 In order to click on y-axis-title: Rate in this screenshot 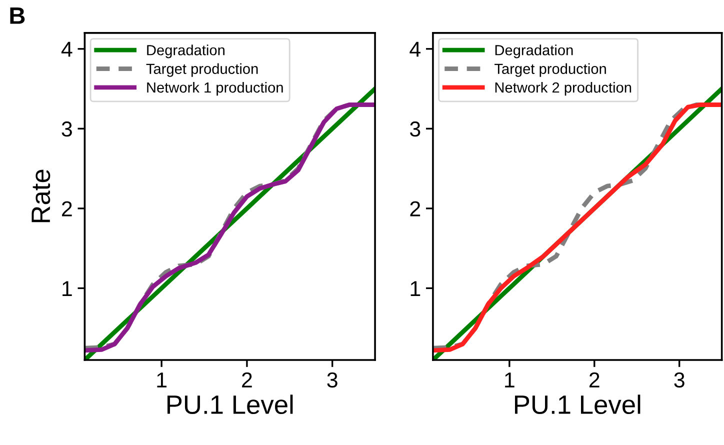, I will do `click(41, 196)`.